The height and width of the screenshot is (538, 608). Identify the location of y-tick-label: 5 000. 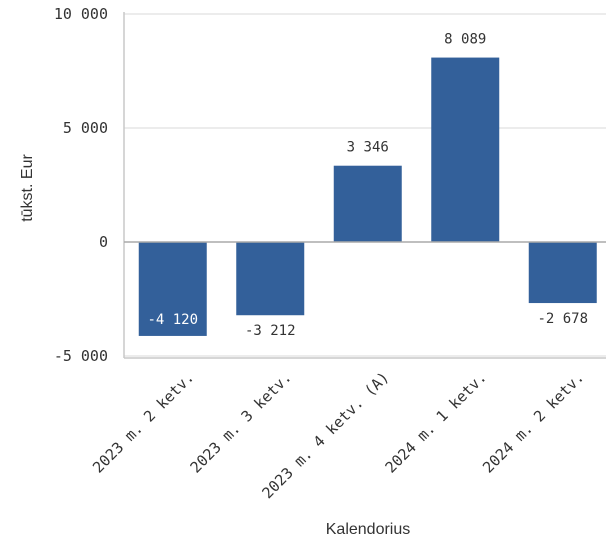
(85, 128).